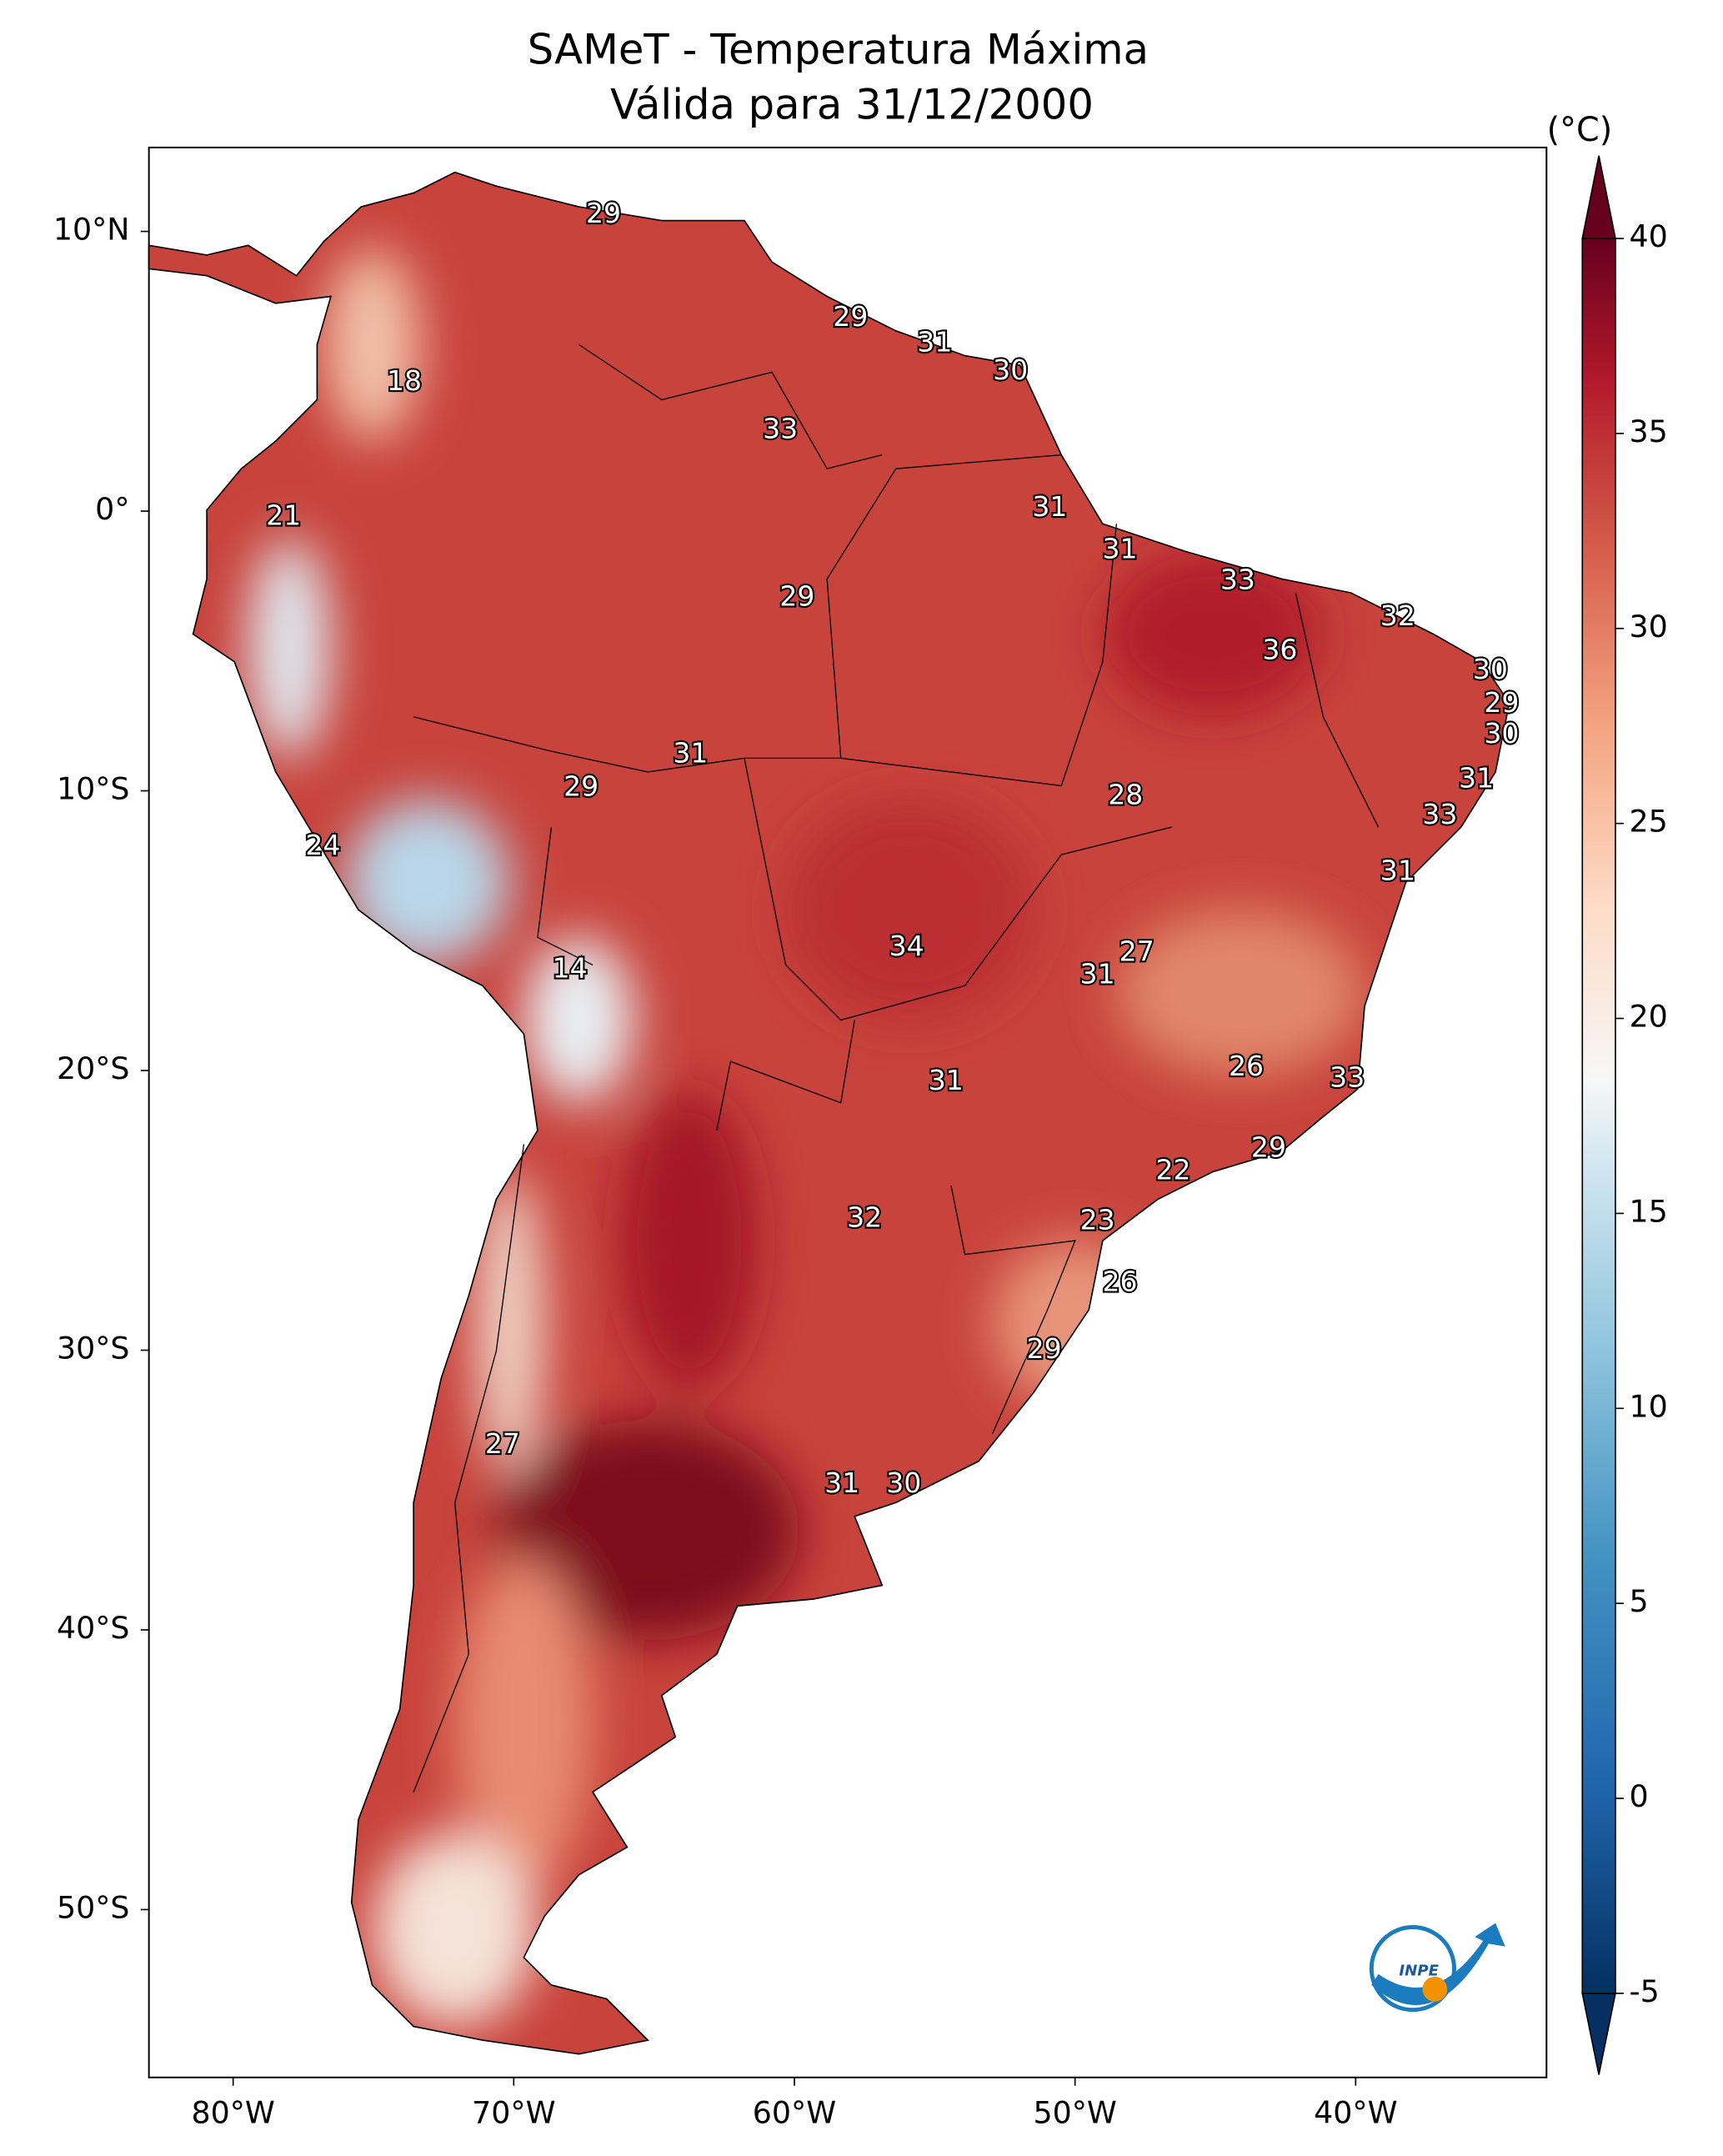 The image size is (1723, 2156). Describe the element at coordinates (1648, 1211) in the screenshot. I see `colorbar-tick-label: 15` at that location.